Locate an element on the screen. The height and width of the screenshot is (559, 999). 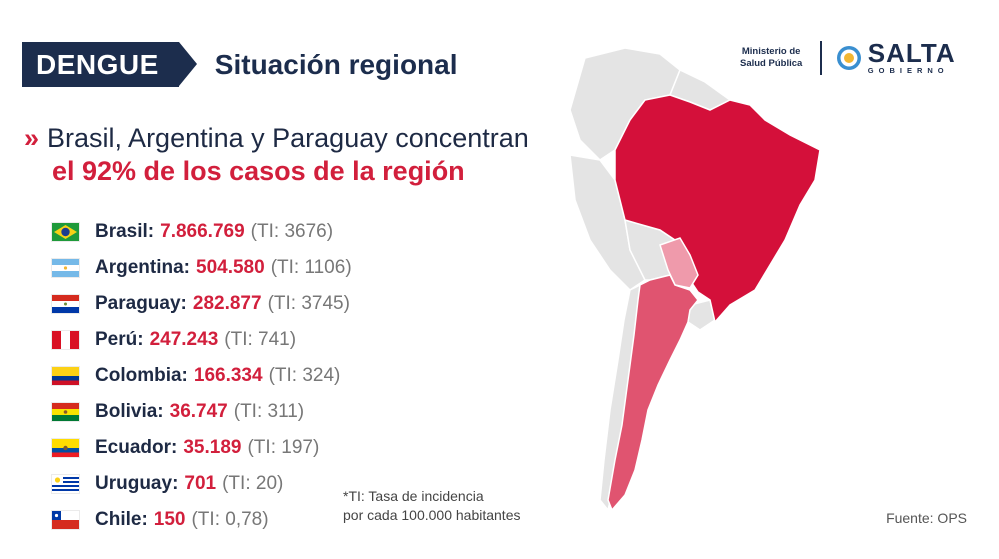
country-name: Brasil: is located at coordinates (125, 231).